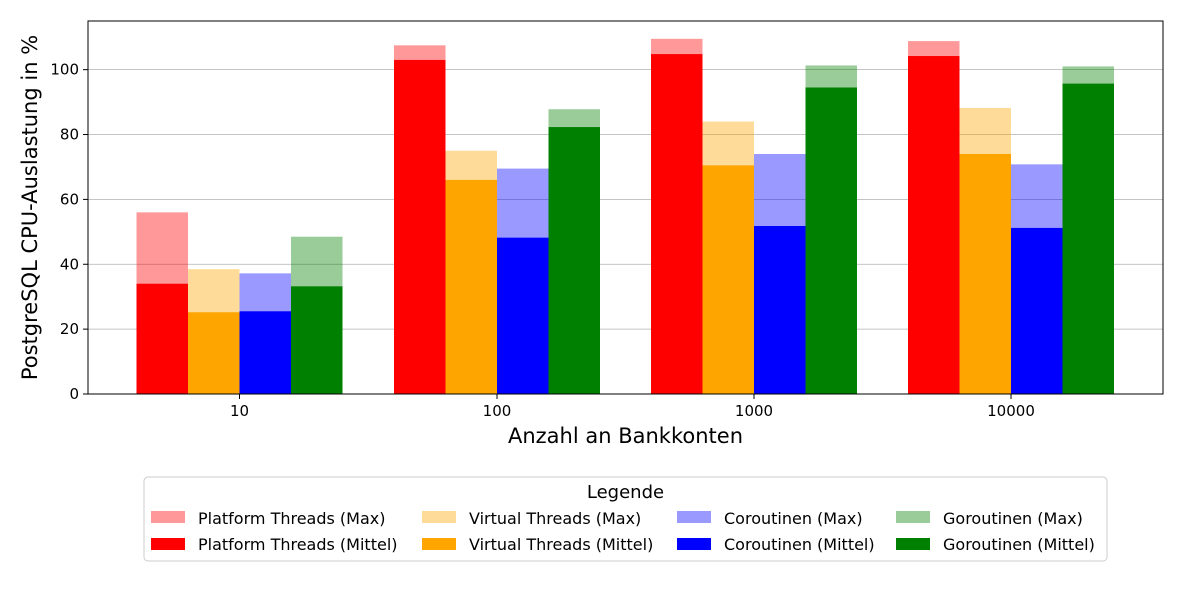 Image resolution: width=1200 pixels, height=604 pixels. What do you see at coordinates (69, 135) in the screenshot?
I see `y-tick-label: 80` at bounding box center [69, 135].